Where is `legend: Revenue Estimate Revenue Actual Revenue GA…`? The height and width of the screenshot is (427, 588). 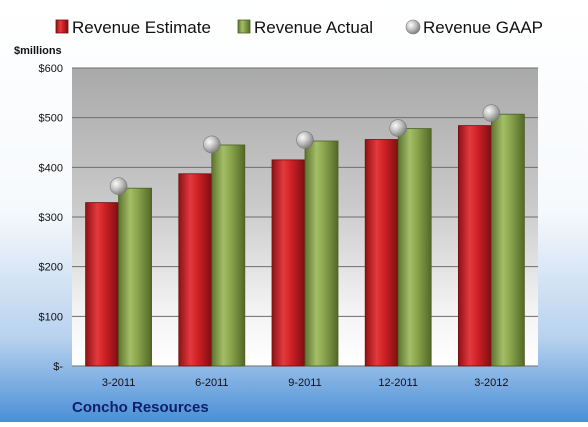 legend: Revenue Estimate Revenue Actual Revenue GA… is located at coordinates (299, 27).